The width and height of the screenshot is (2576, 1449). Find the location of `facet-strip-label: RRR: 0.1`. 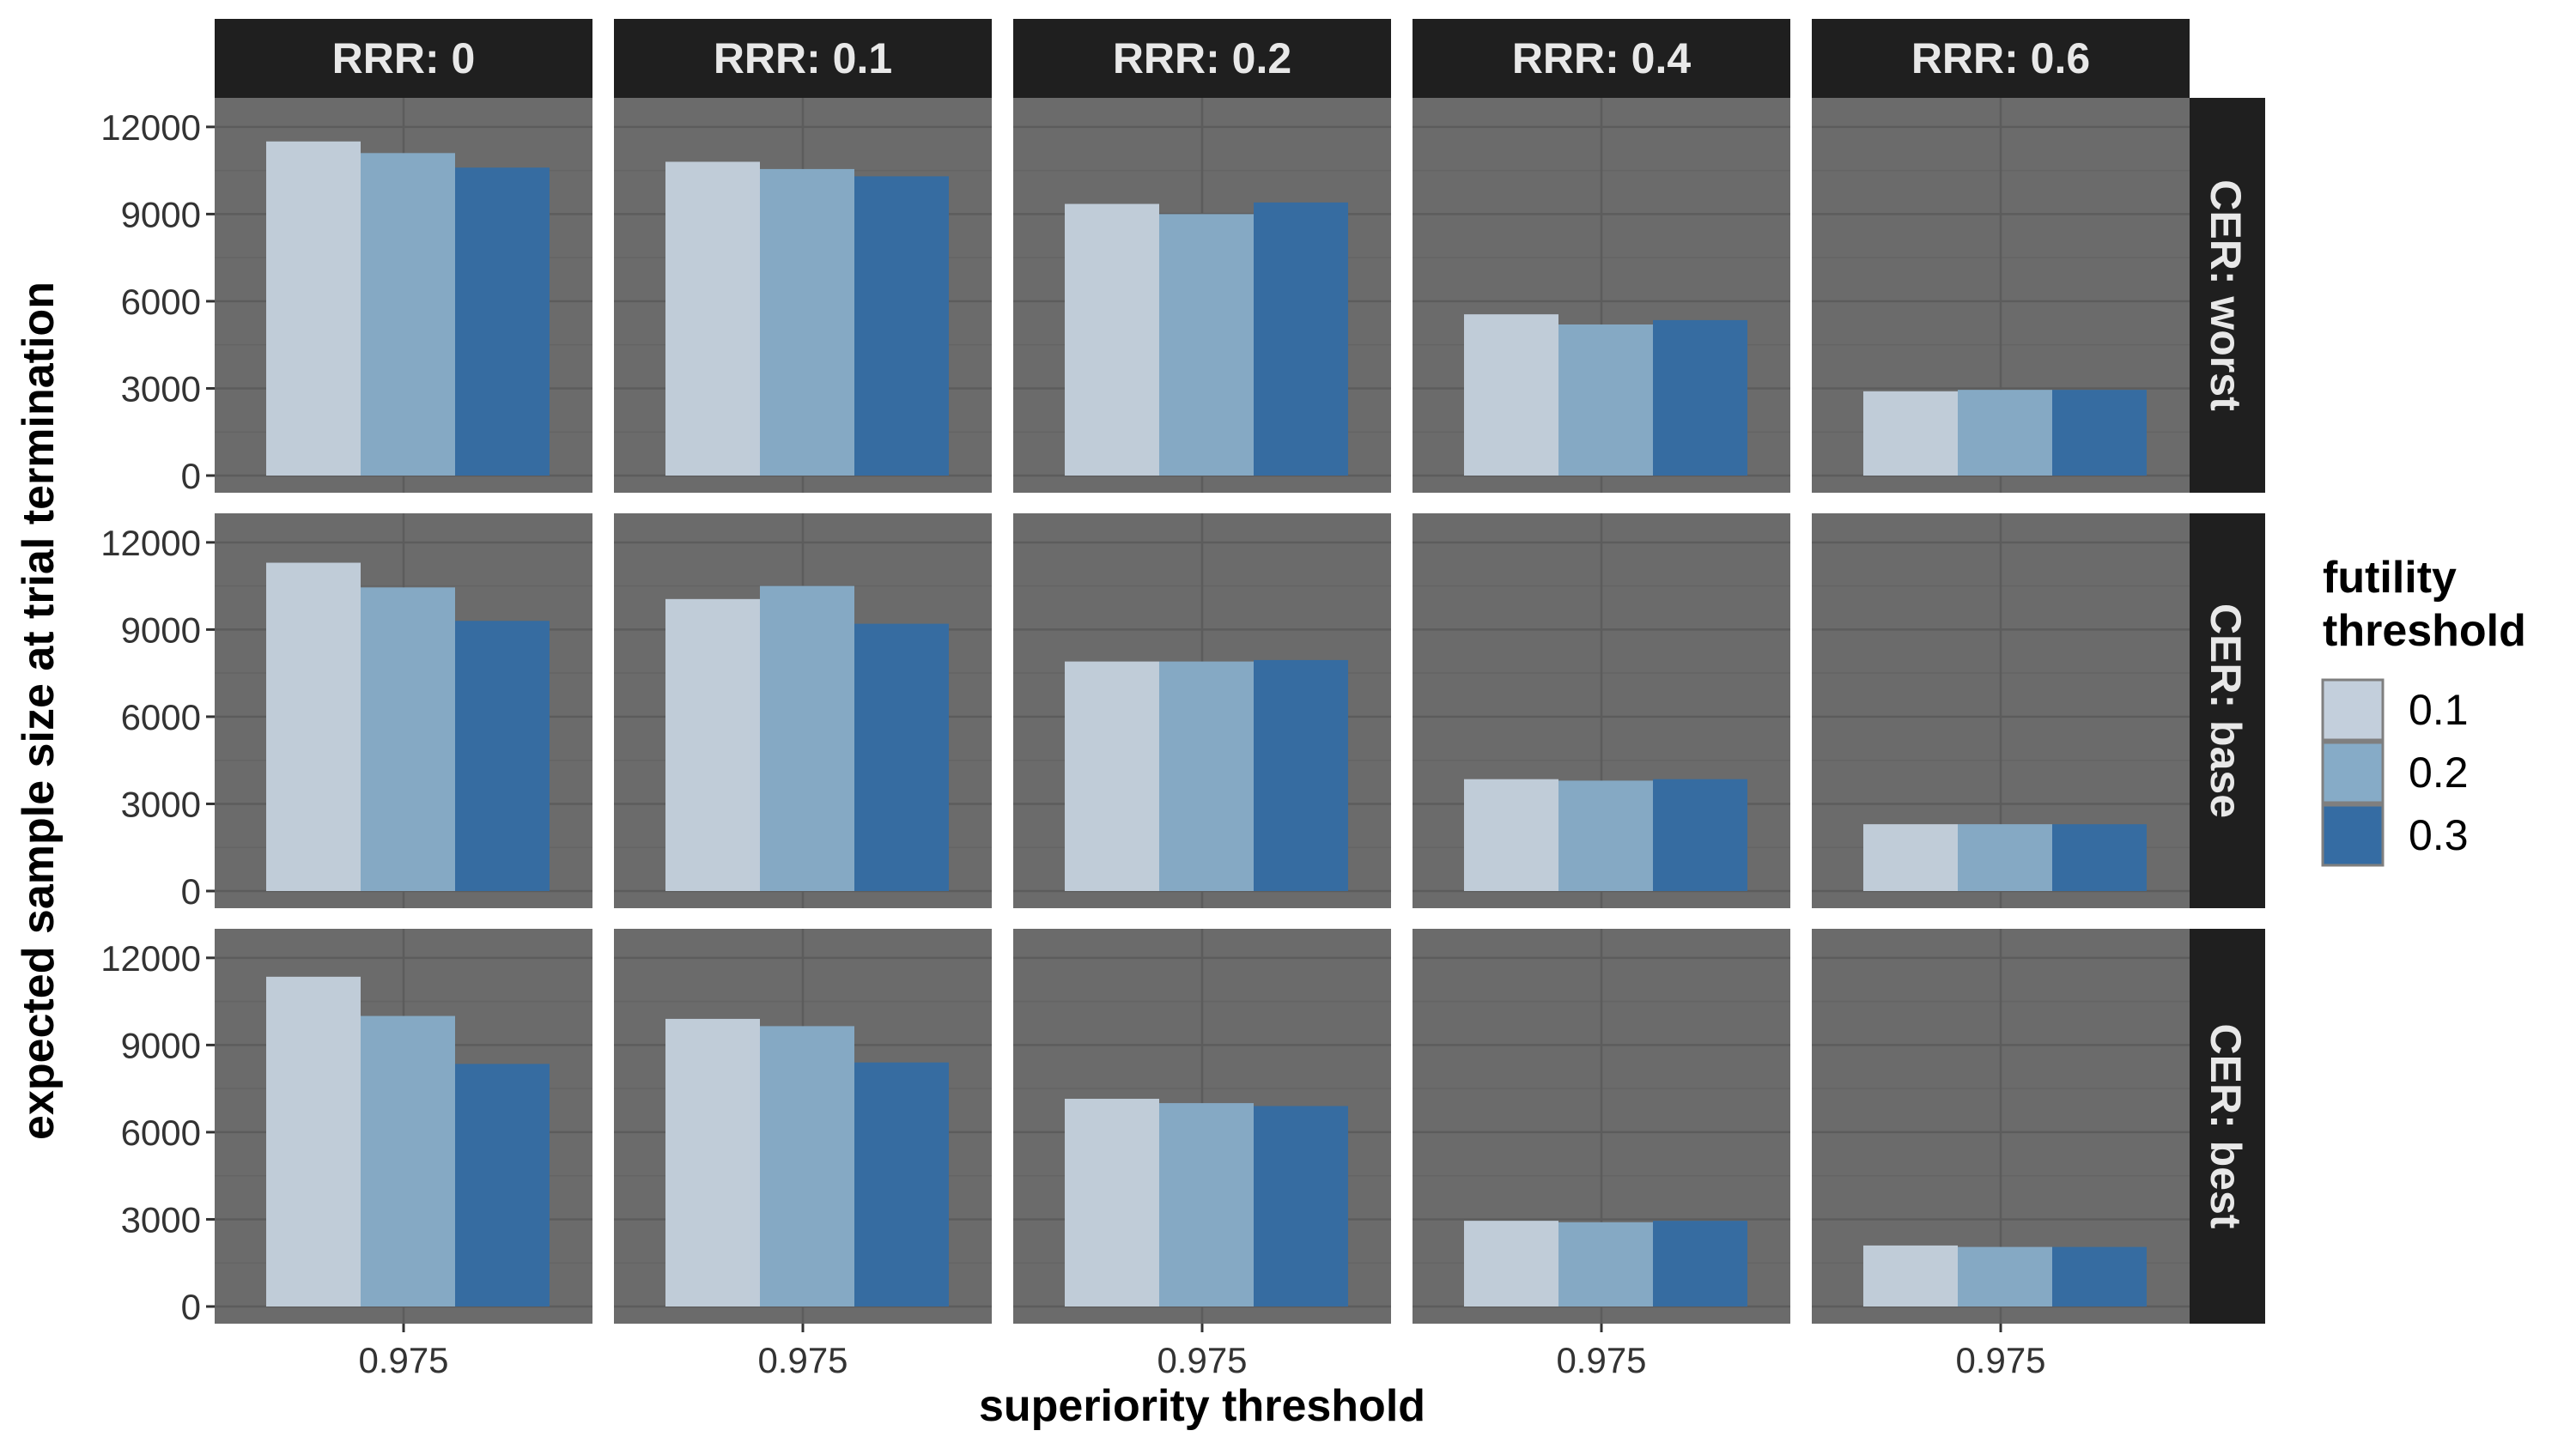

facet-strip-label: RRR: 0.1 is located at coordinates (803, 58).